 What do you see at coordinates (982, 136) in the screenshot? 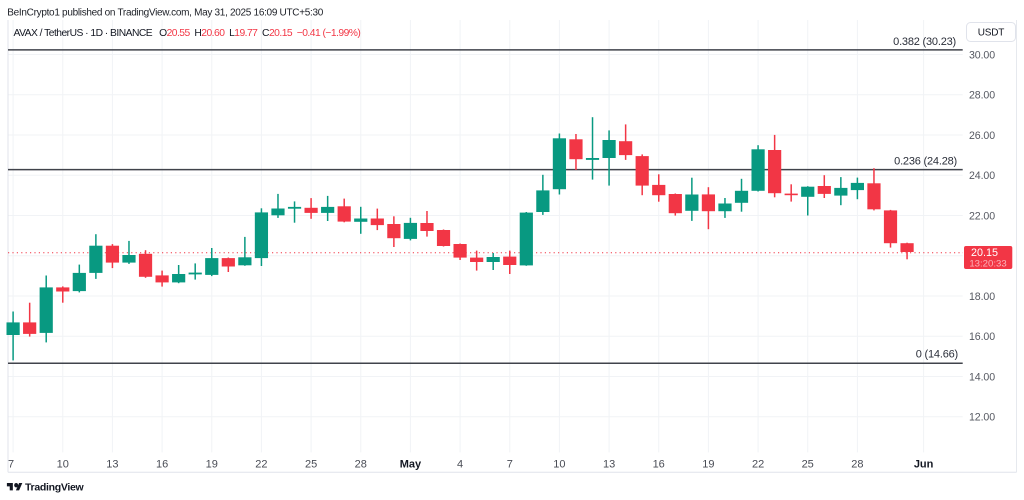
I see `svg-text: 26.00` at bounding box center [982, 136].